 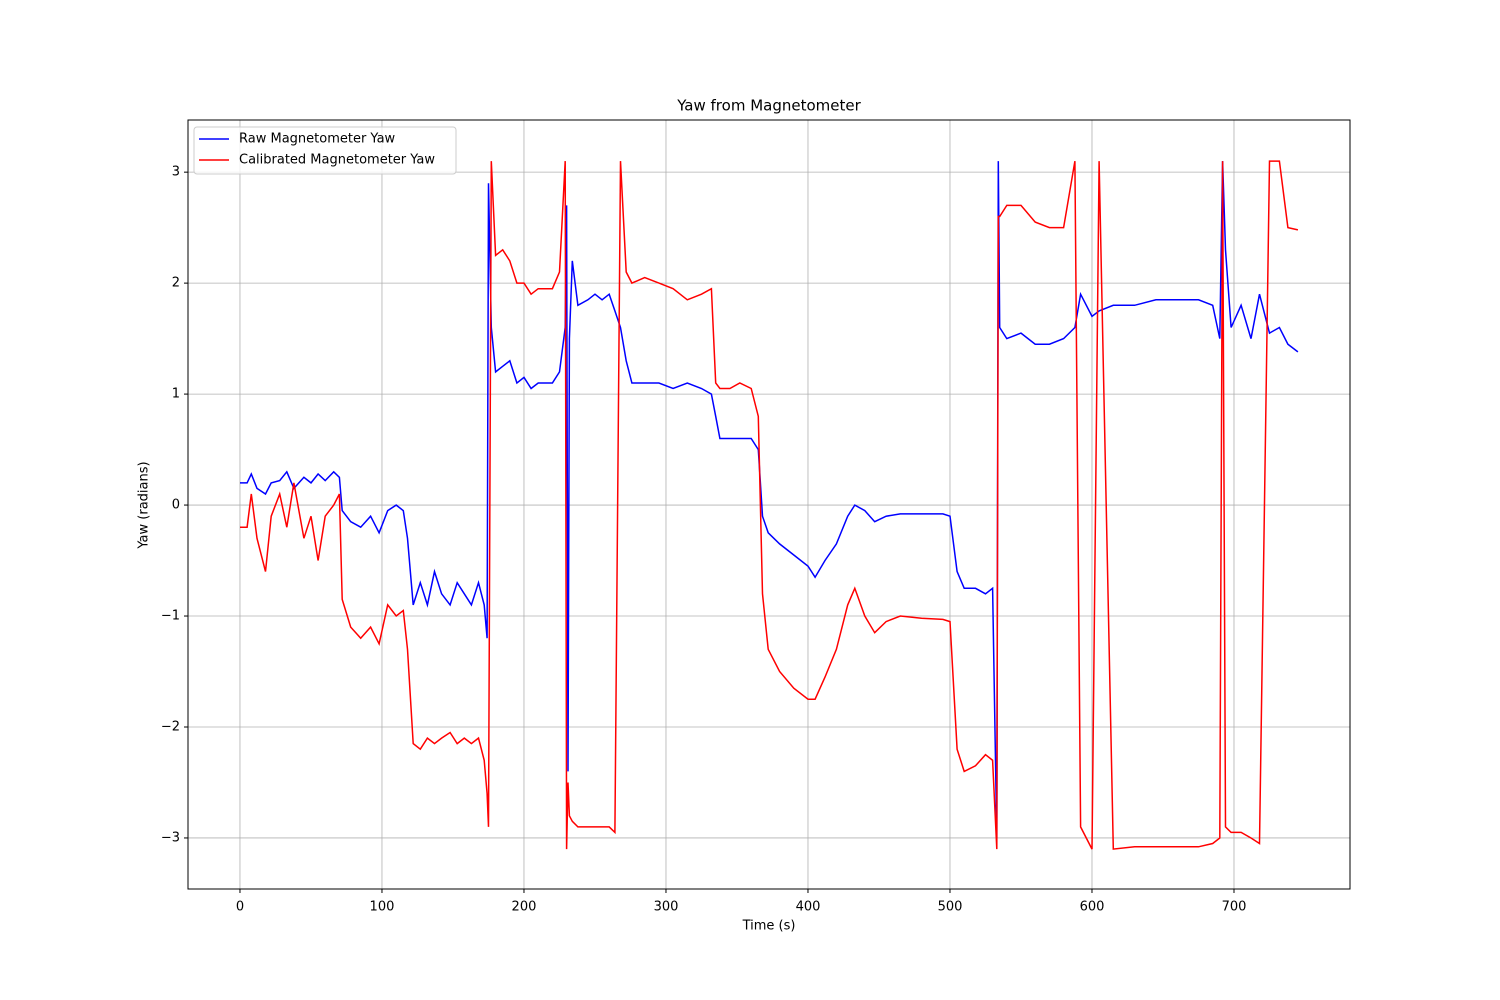 What do you see at coordinates (170, 726) in the screenshot?
I see `y-tick-label: −2` at bounding box center [170, 726].